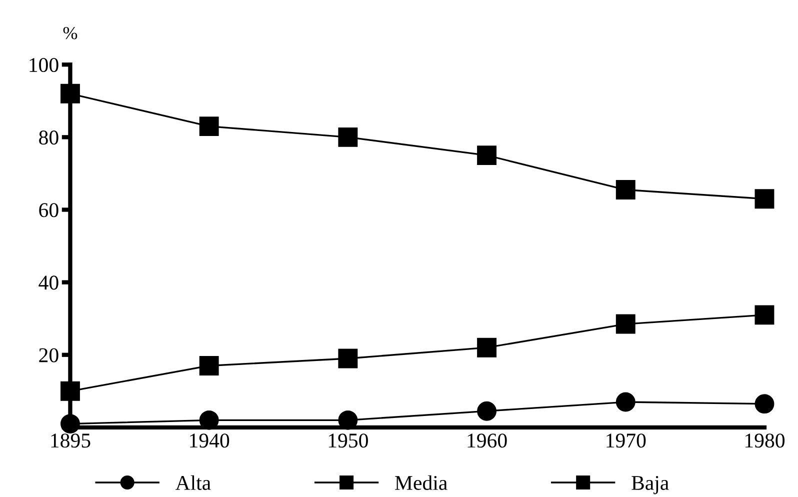  Describe the element at coordinates (421, 482) in the screenshot. I see `legend-label: Media` at that location.